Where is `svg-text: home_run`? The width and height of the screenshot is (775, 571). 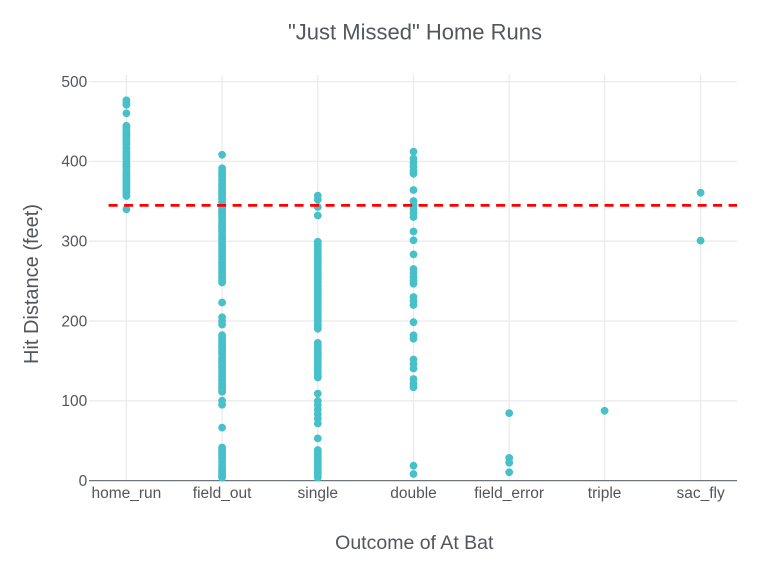
svg-text: home_run is located at coordinates (127, 493).